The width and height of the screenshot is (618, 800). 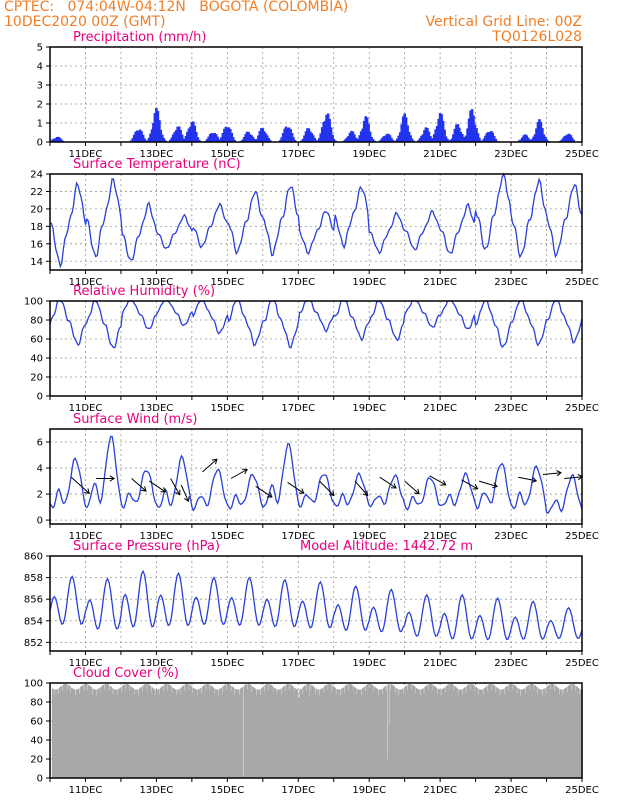 What do you see at coordinates (85, 22) in the screenshot?
I see `header-line-2: 10DEC2020 00Z (GMT)` at bounding box center [85, 22].